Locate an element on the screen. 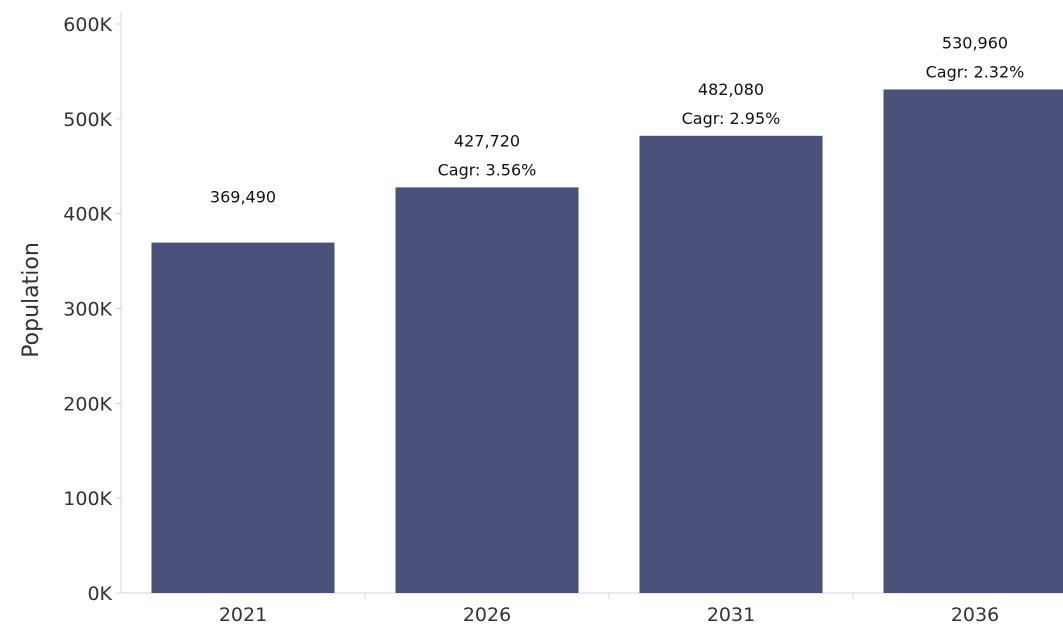  y-tick-label: 400K is located at coordinates (87, 215).